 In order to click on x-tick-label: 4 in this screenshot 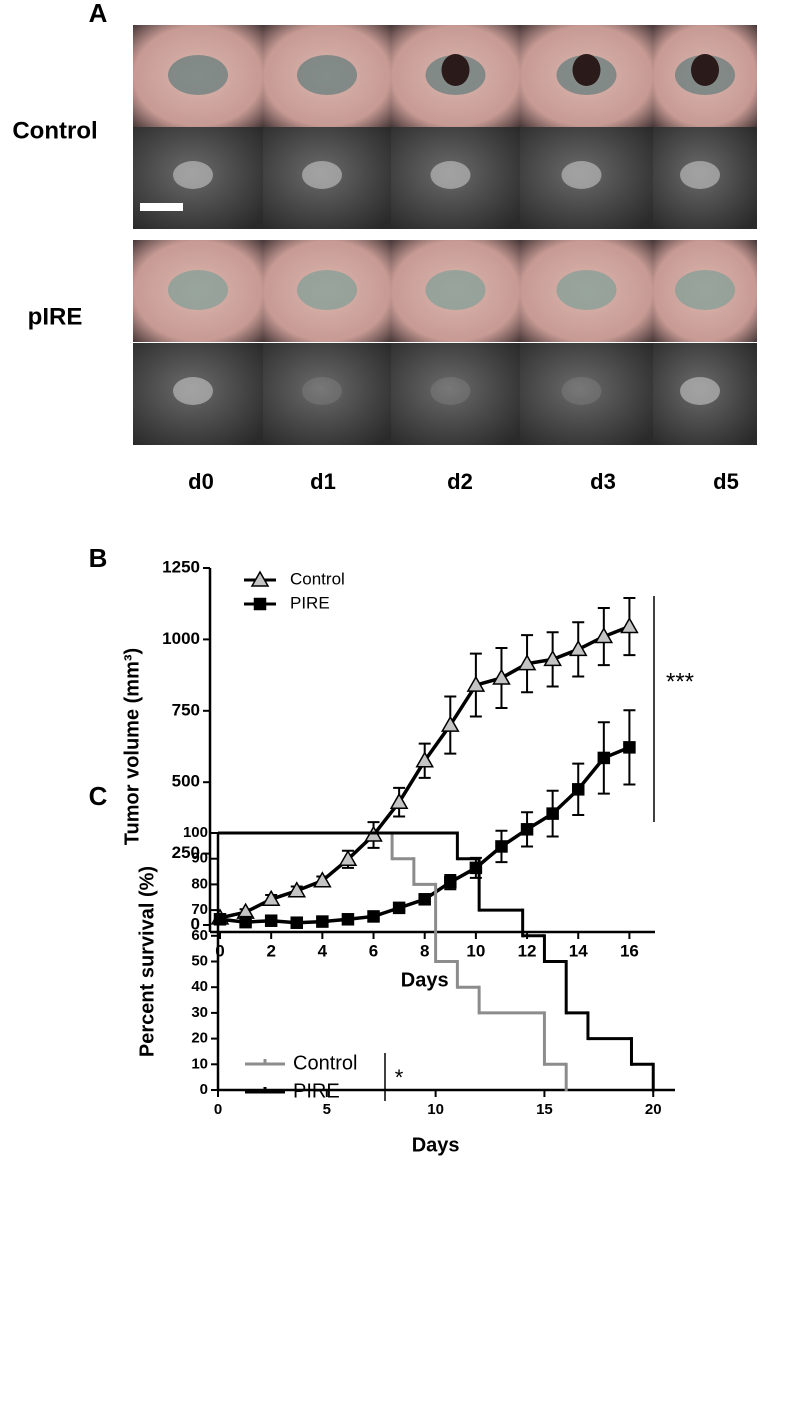, I will do `click(323, 950)`.